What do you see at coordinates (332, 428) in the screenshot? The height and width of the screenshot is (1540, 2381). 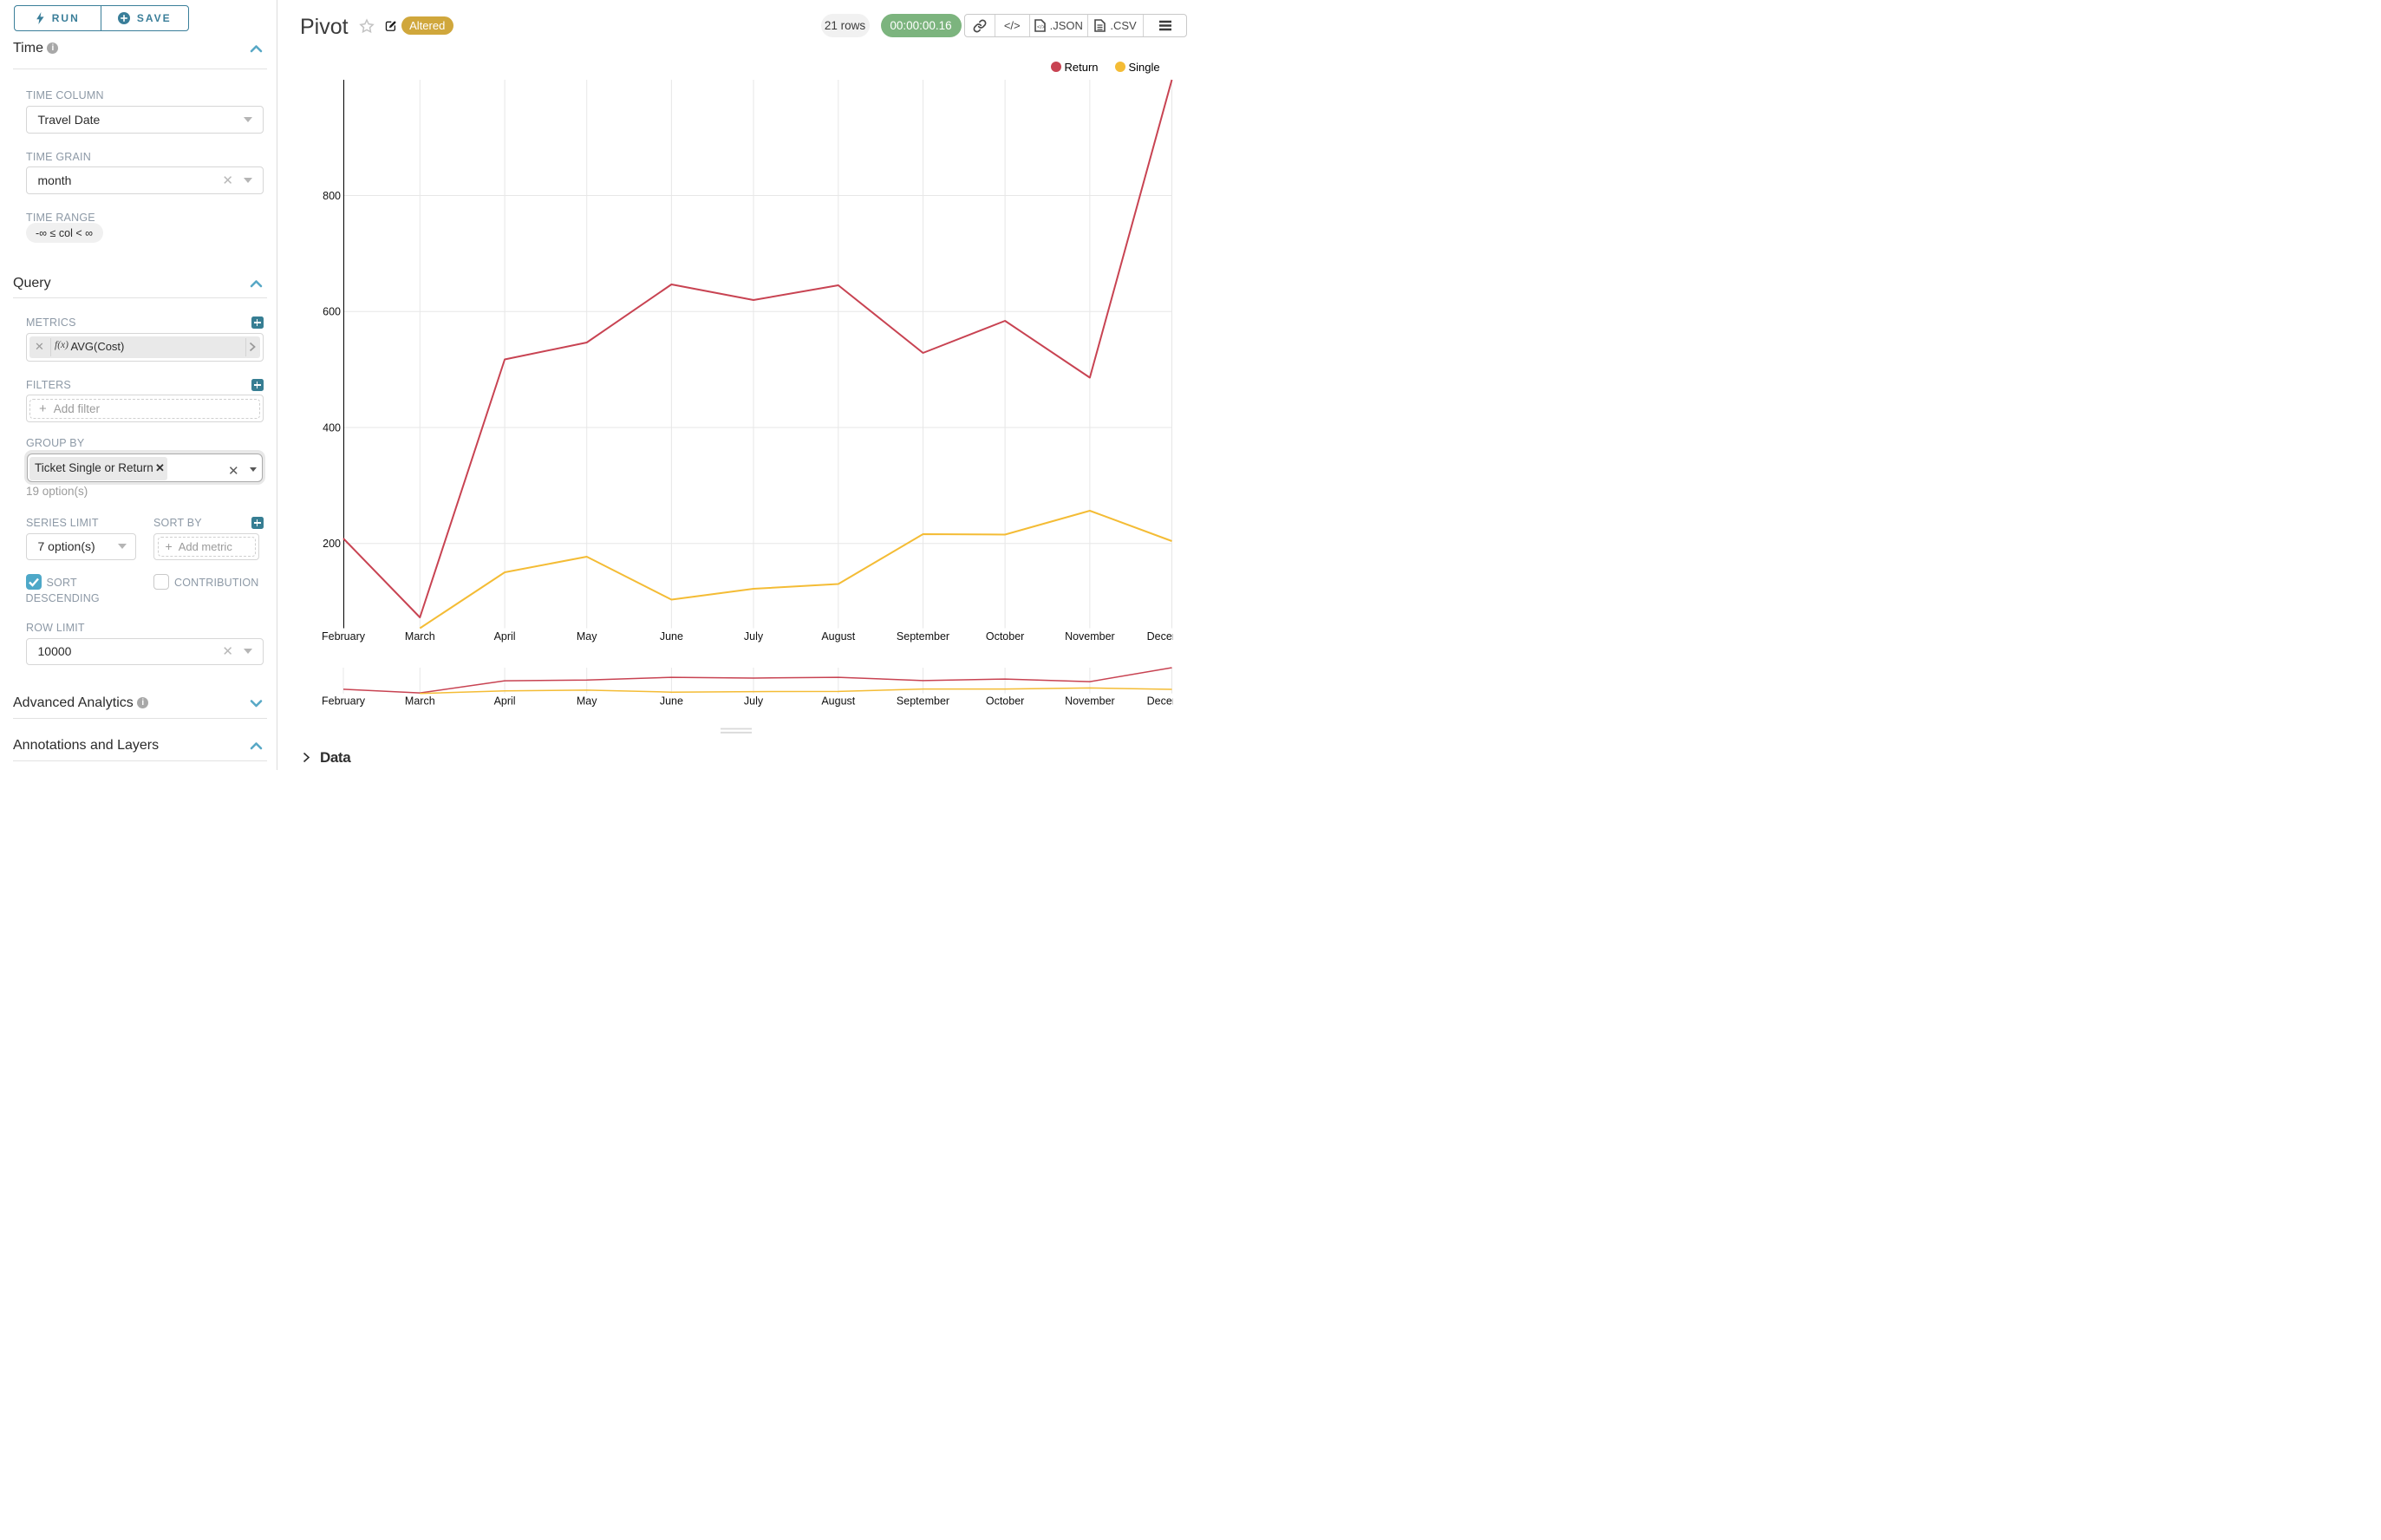 I see `svg-text: 400` at bounding box center [332, 428].